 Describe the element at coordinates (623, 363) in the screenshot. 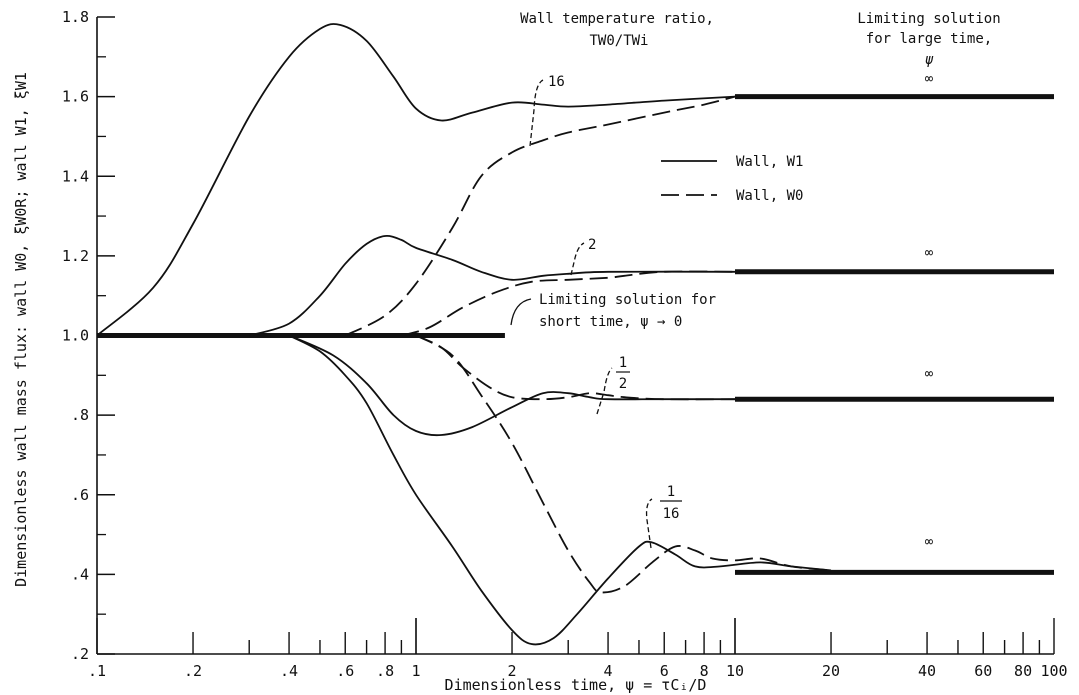

I see `ratio-half-numerator: 1` at that location.